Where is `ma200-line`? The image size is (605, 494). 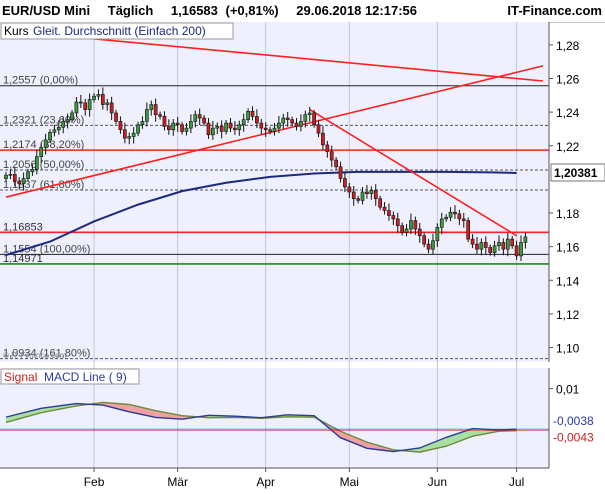 ma200-line is located at coordinates (261, 213).